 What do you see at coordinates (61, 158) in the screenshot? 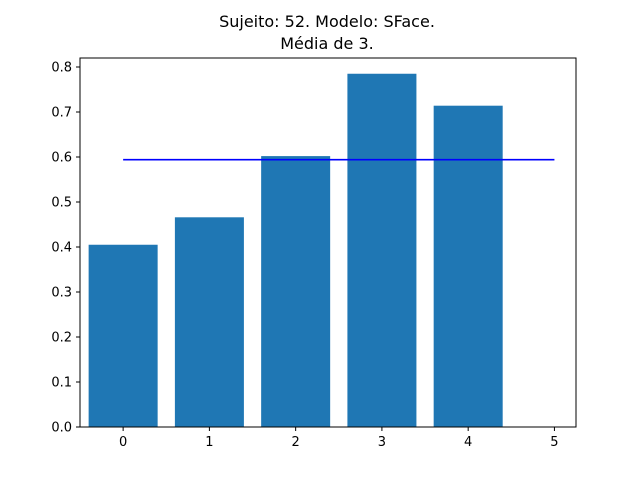
I see `y-tick-label: 0.6` at bounding box center [61, 158].